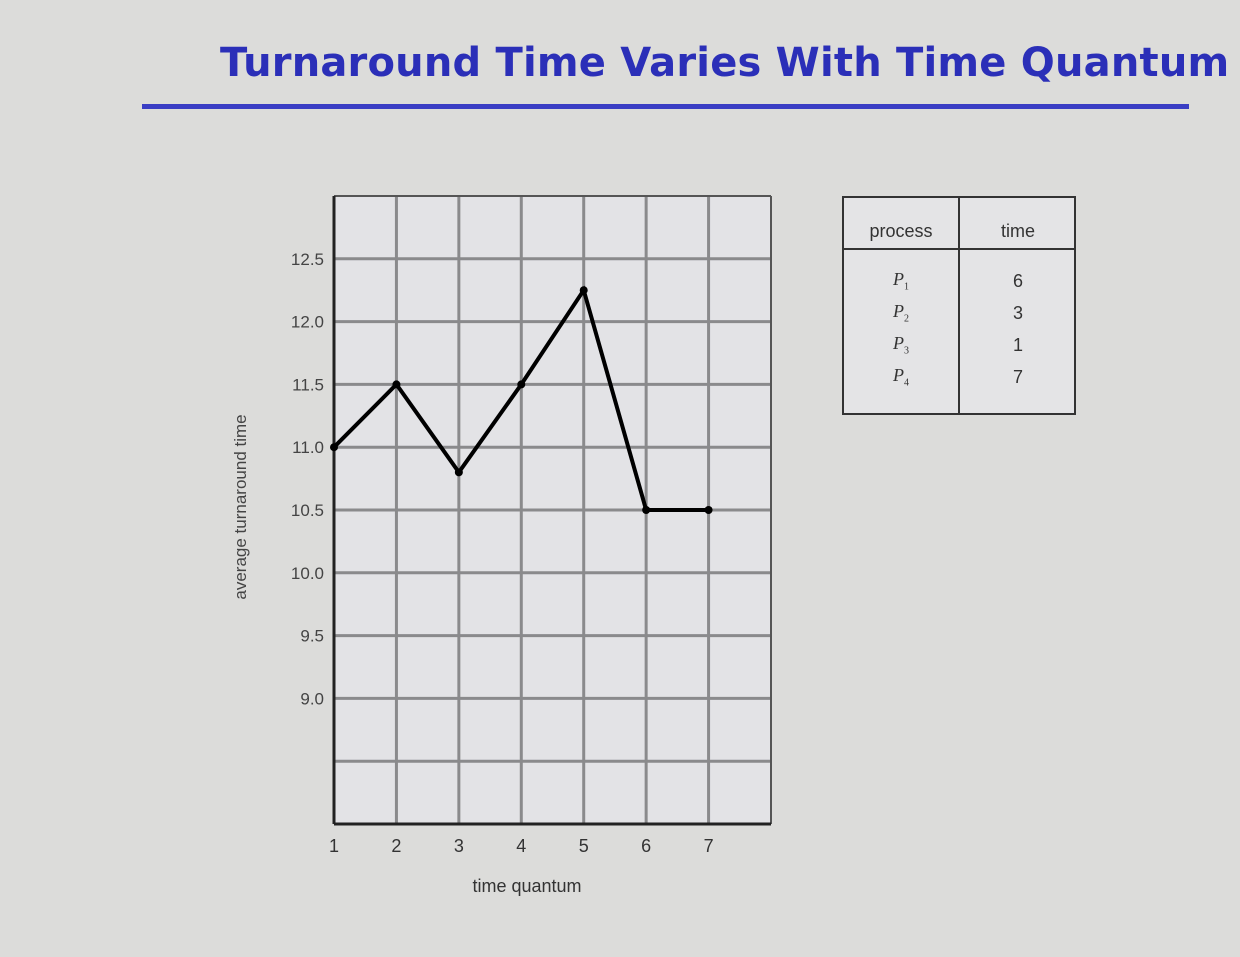 The image size is (1240, 957). Describe the element at coordinates (307, 322) in the screenshot. I see `y-tick-label: 12.0` at that location.